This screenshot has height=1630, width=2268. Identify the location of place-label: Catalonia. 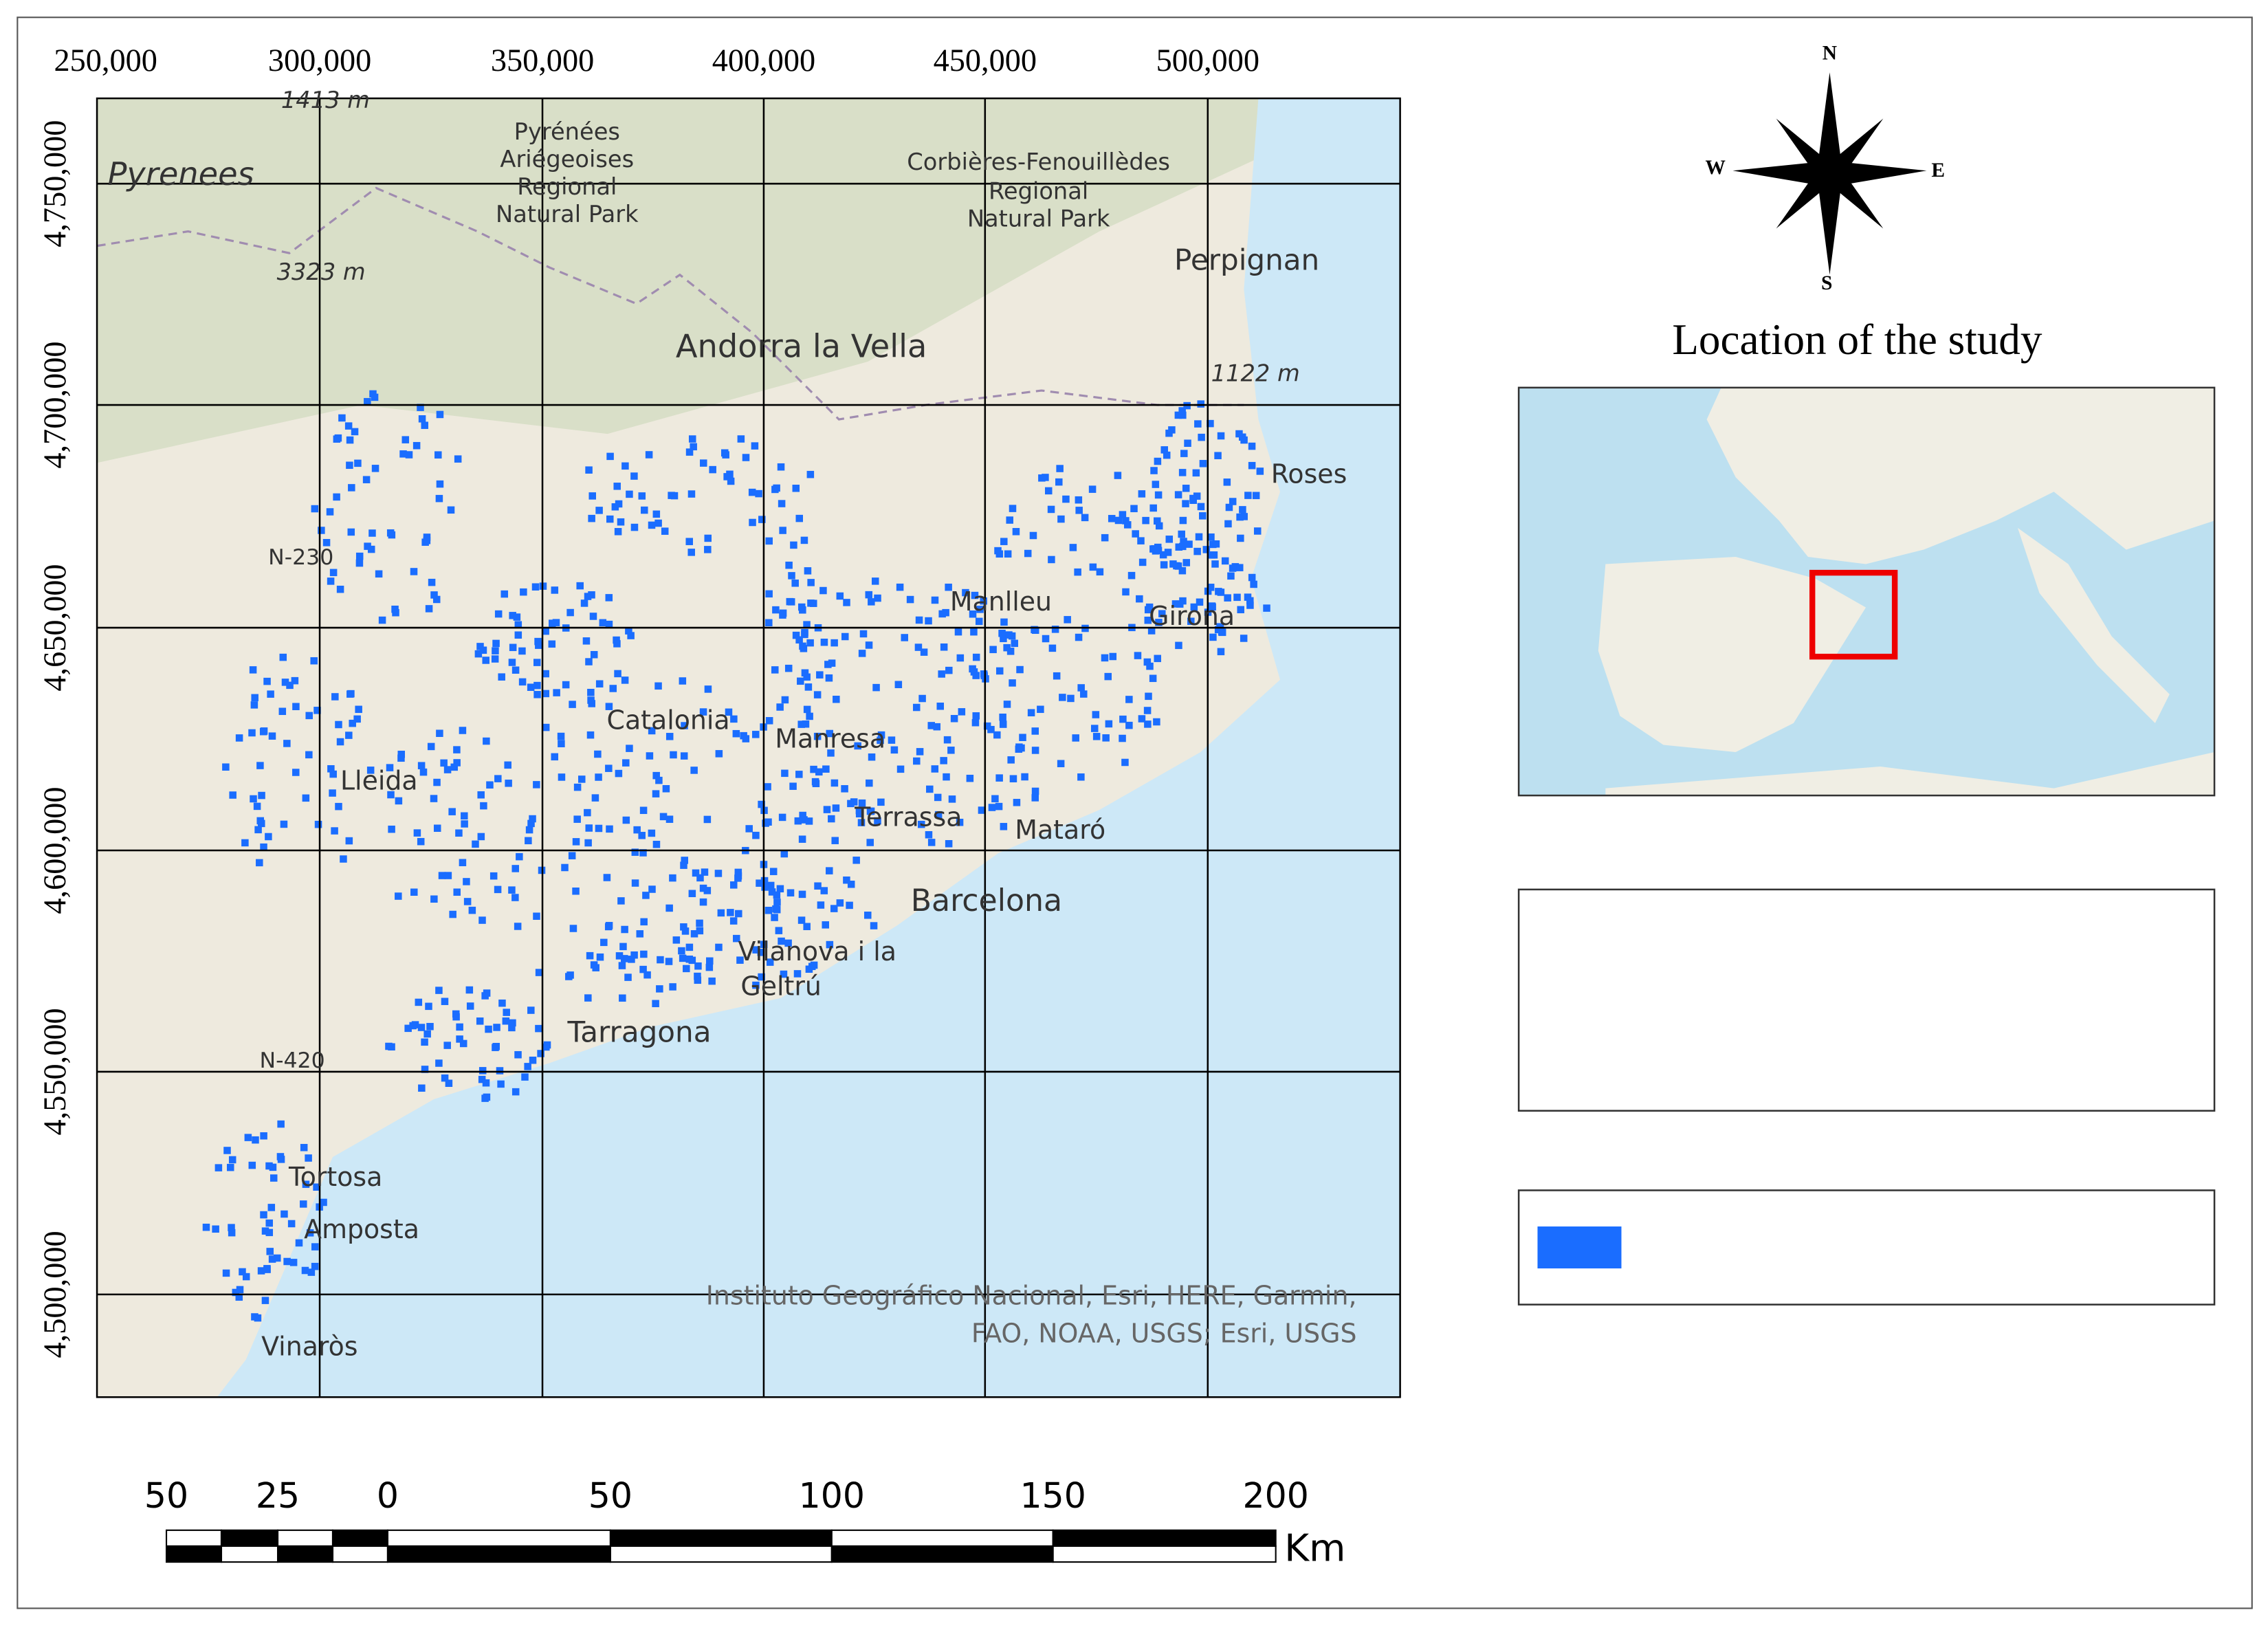
(669, 720).